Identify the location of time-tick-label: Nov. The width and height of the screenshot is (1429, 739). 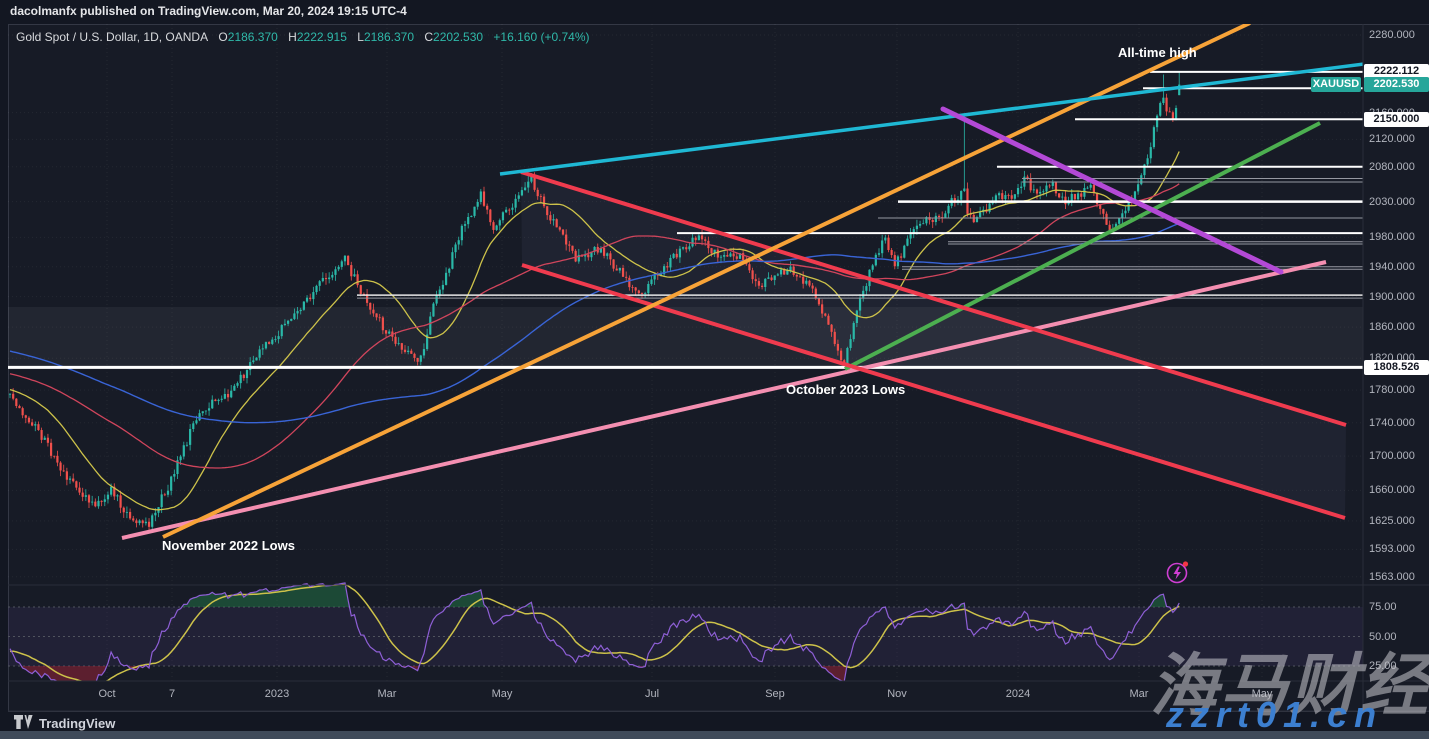
(897, 694).